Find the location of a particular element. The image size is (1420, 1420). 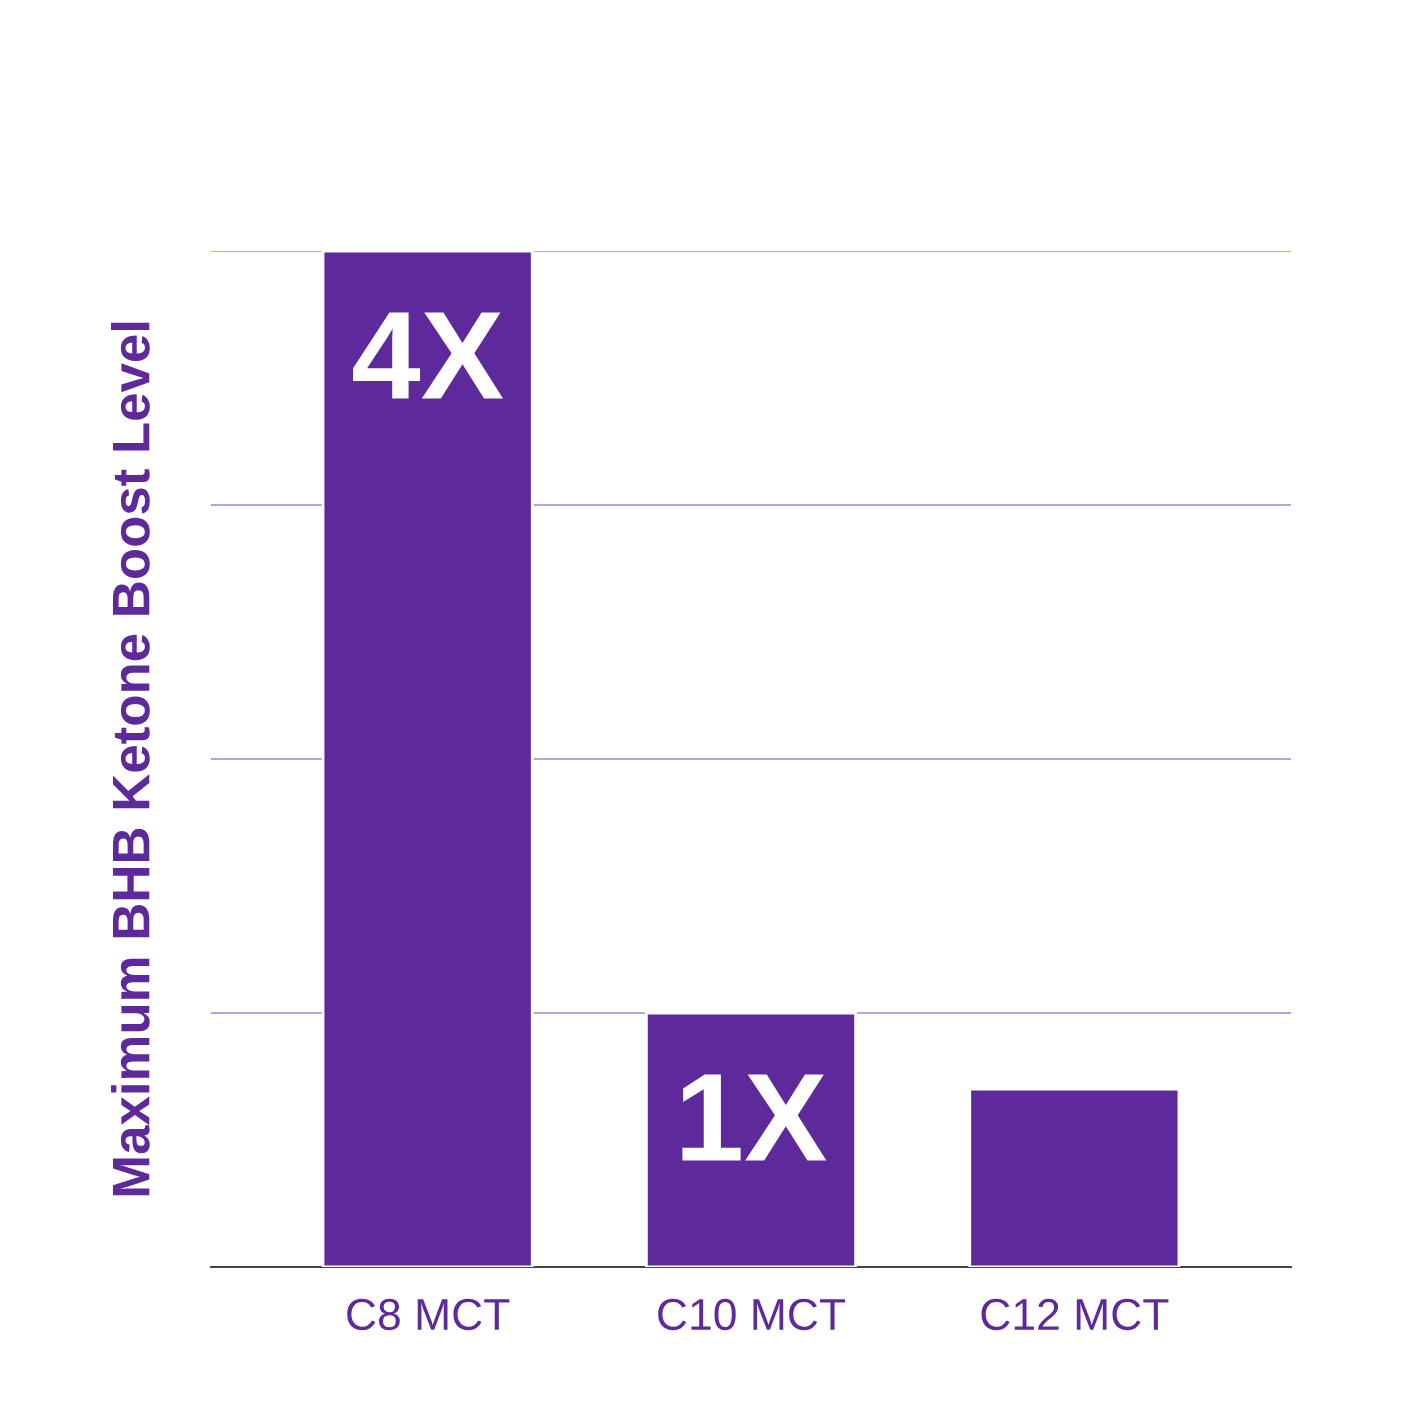

x-tick-label: C10 MCT is located at coordinates (752, 1314).